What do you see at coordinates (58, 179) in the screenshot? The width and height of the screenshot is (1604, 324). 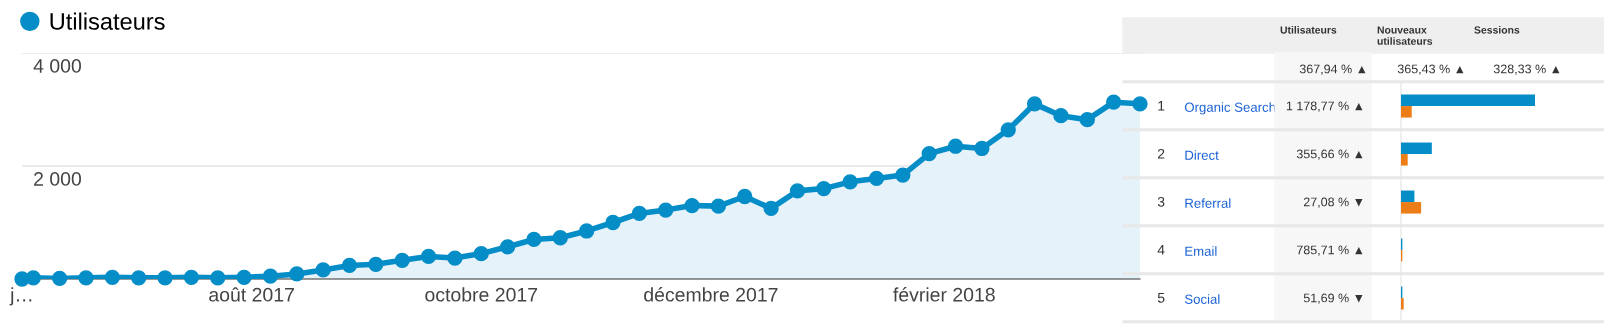 I see `y-tick-label: 2 000` at bounding box center [58, 179].